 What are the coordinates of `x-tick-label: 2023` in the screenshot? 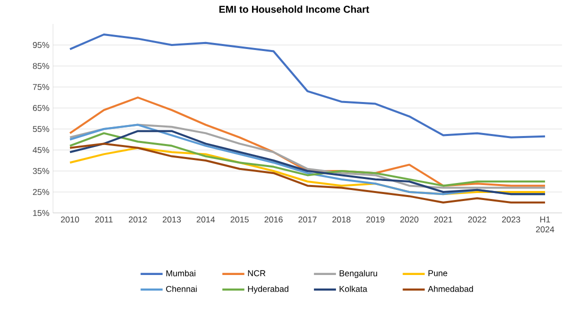 It's located at (511, 219).